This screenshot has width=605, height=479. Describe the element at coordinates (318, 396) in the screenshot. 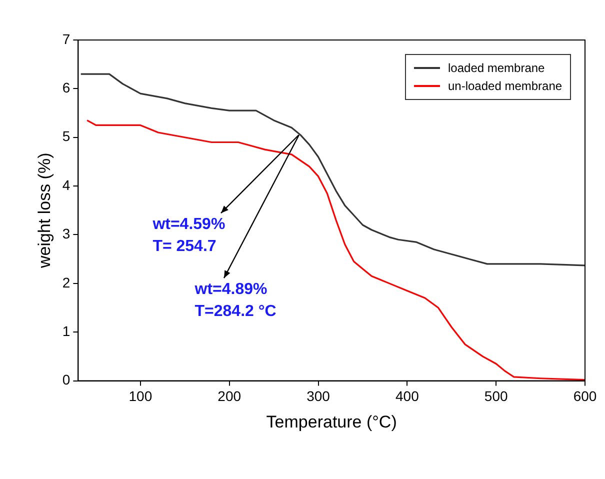

I see `x-tick-label: 300` at that location.